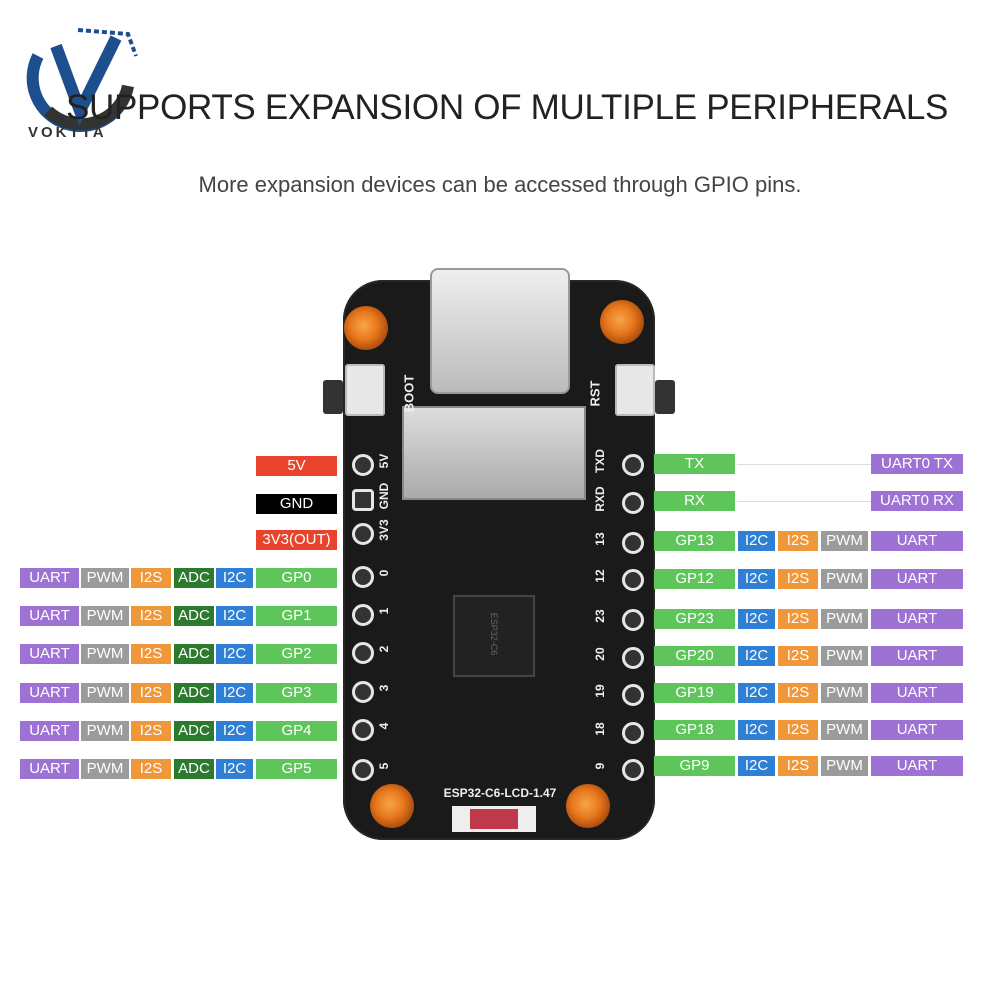 This screenshot has height=1000, width=1000. I want to click on pin-silk-label: 5V, so click(384, 461).